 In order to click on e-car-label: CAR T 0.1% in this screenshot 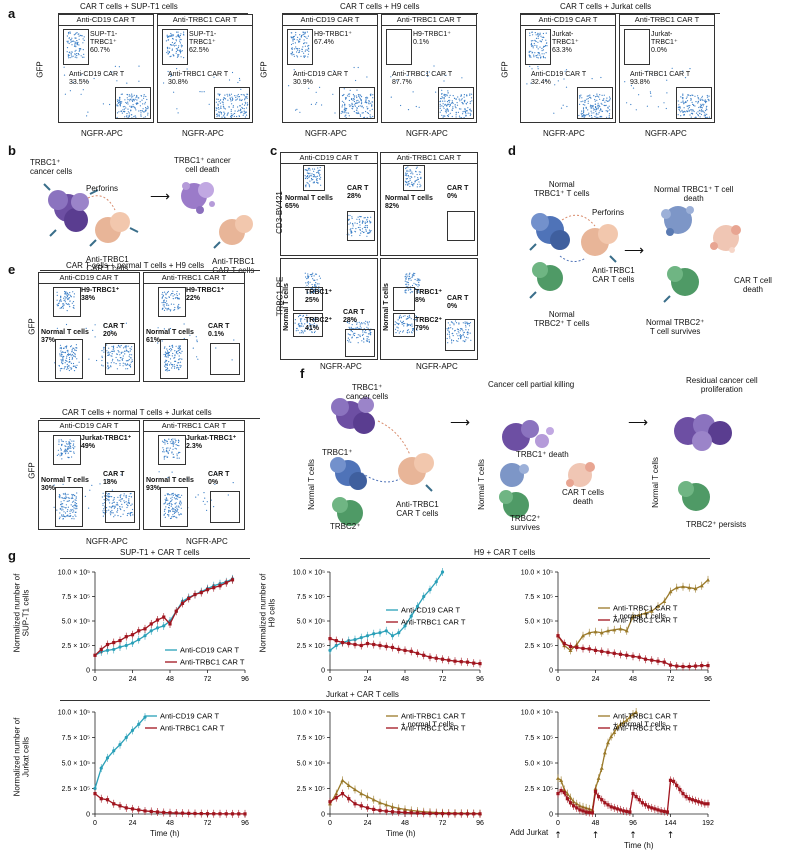, I will do `click(219, 330)`.